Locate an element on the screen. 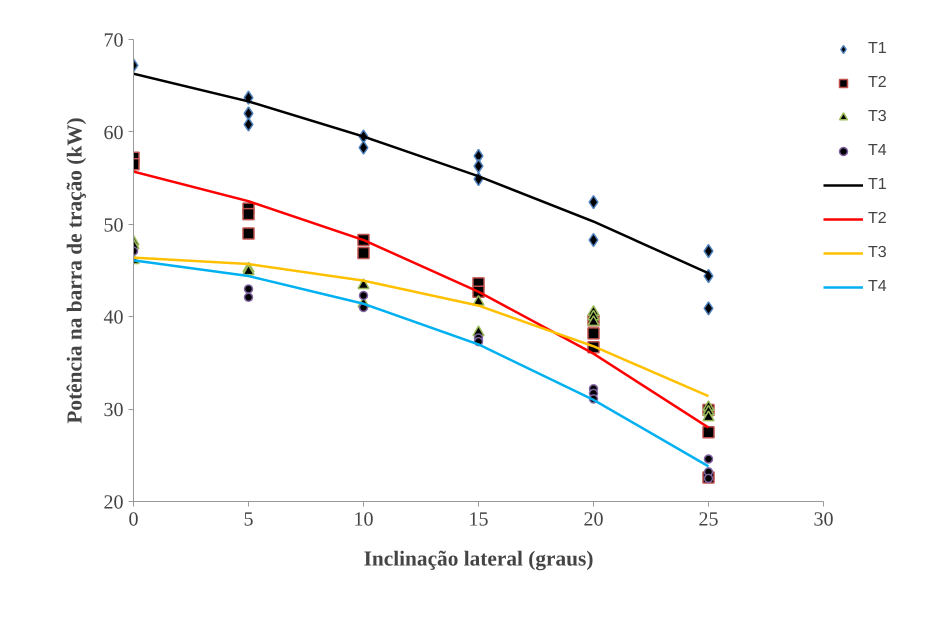  x-axis-title: Inclinação lateral (graus) is located at coordinates (479, 558).